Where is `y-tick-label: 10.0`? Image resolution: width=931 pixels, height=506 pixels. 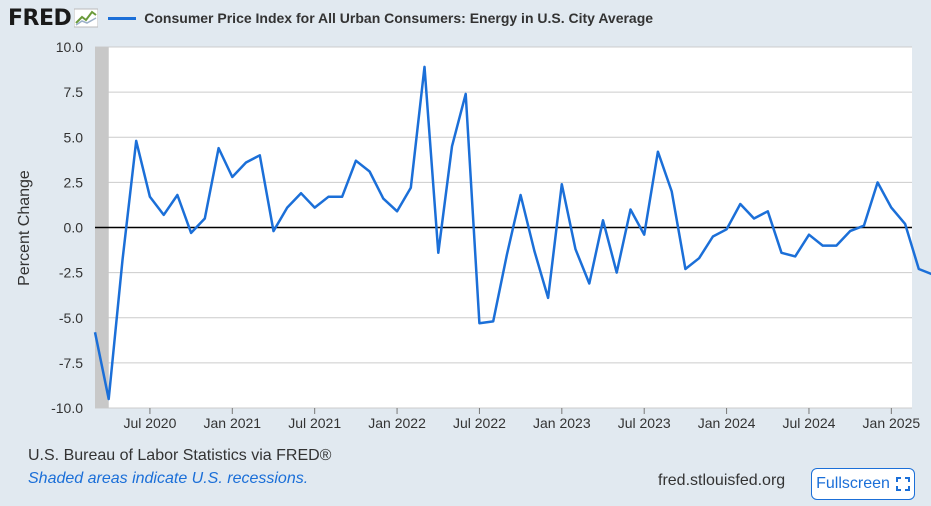
y-tick-label: 10.0 is located at coordinates (69, 47).